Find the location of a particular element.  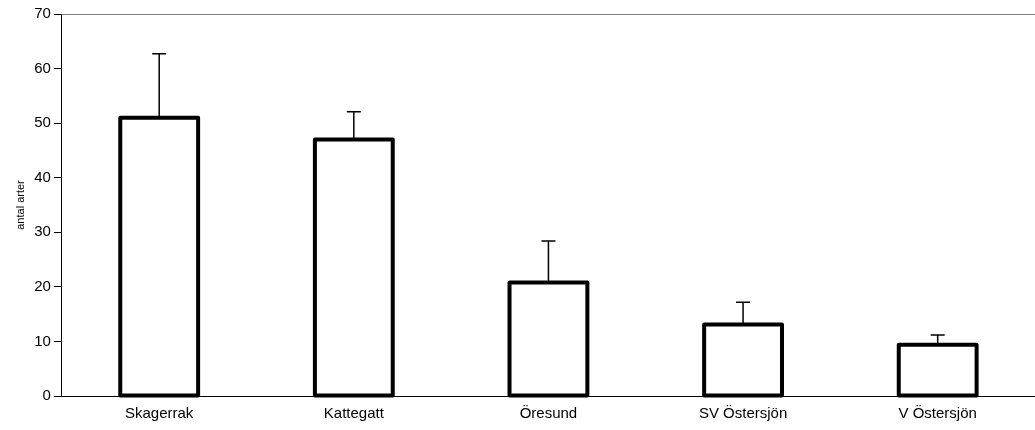

y-tick-label: 30 is located at coordinates (42, 231).